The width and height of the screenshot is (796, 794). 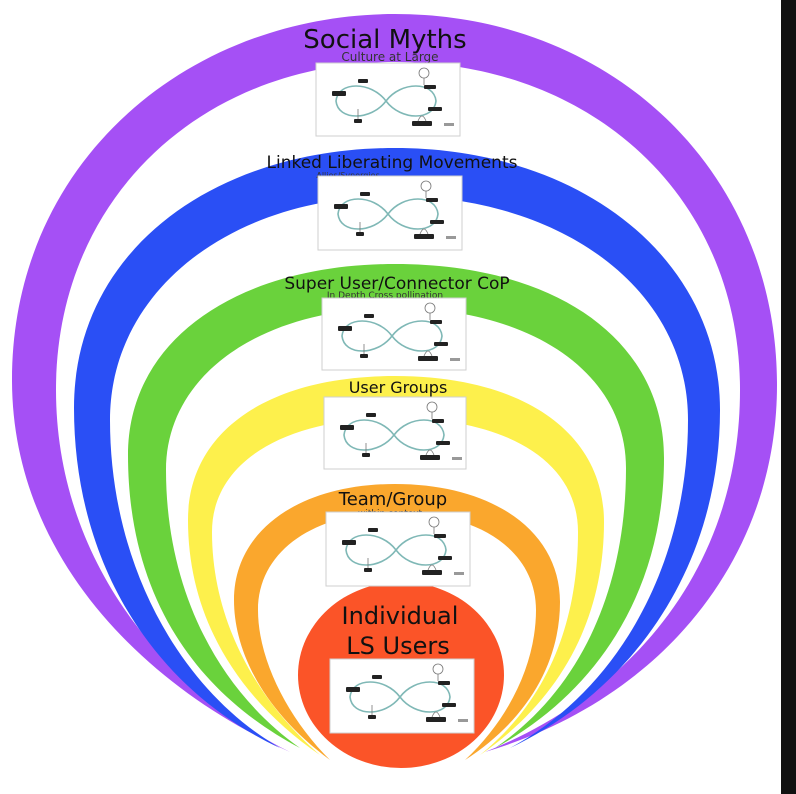 What do you see at coordinates (788, 397) in the screenshot?
I see `scrollbar` at bounding box center [788, 397].